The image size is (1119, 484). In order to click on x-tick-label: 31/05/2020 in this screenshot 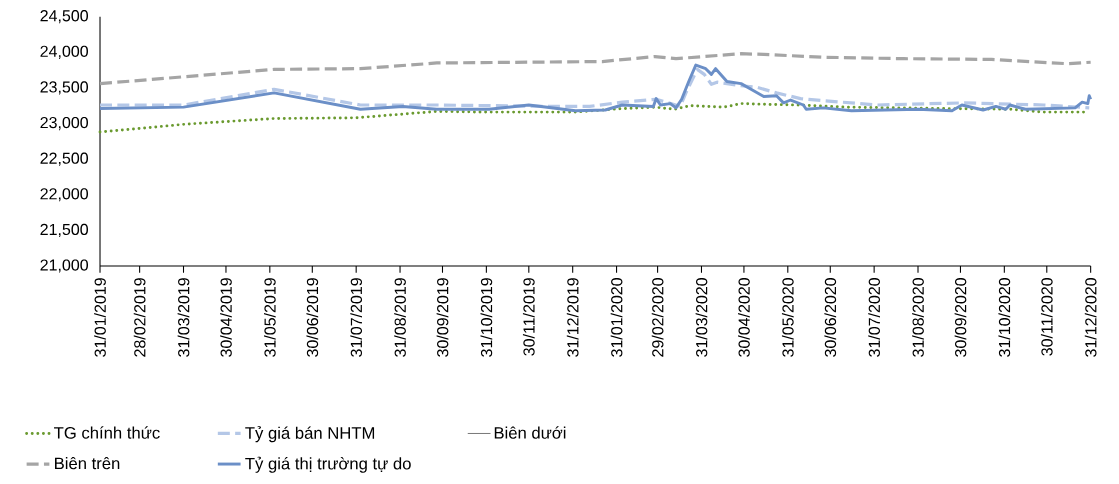, I will do `click(787, 317)`.